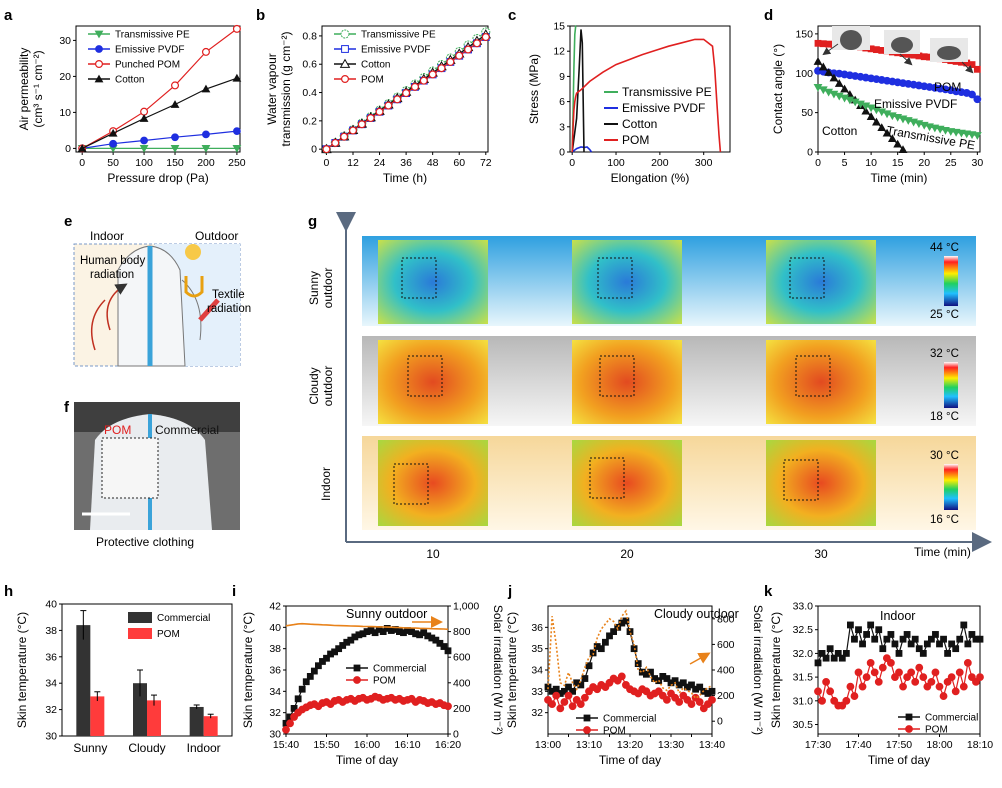 This screenshot has width=1002, height=788. Describe the element at coordinates (406, 163) in the screenshot. I see `x-tick-label: 36` at that location.